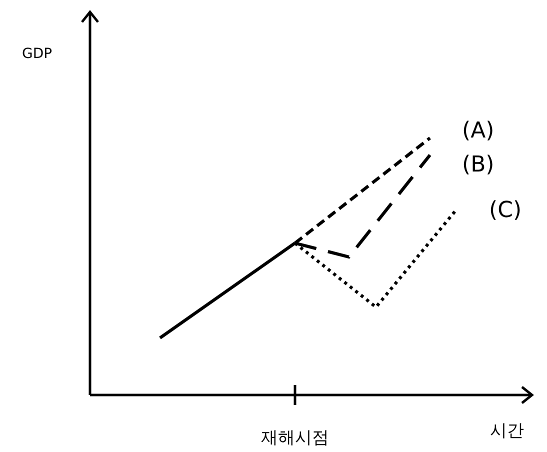 This screenshot has width=547, height=452. Describe the element at coordinates (295, 438) in the screenshot. I see `text: 재해시점` at that location.